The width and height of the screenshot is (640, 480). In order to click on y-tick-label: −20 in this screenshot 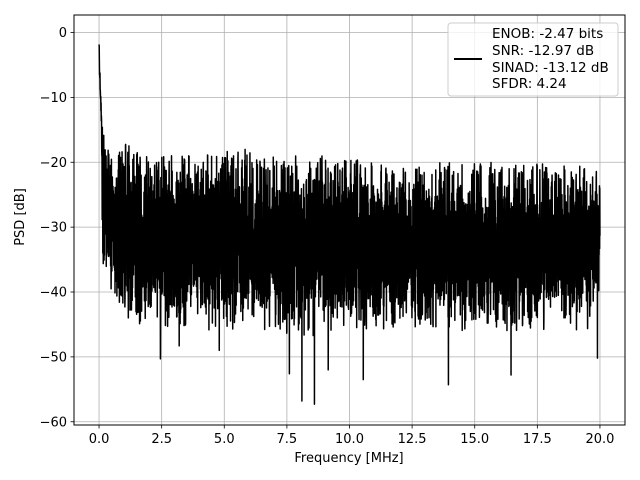, I will do `click(53, 163)`.